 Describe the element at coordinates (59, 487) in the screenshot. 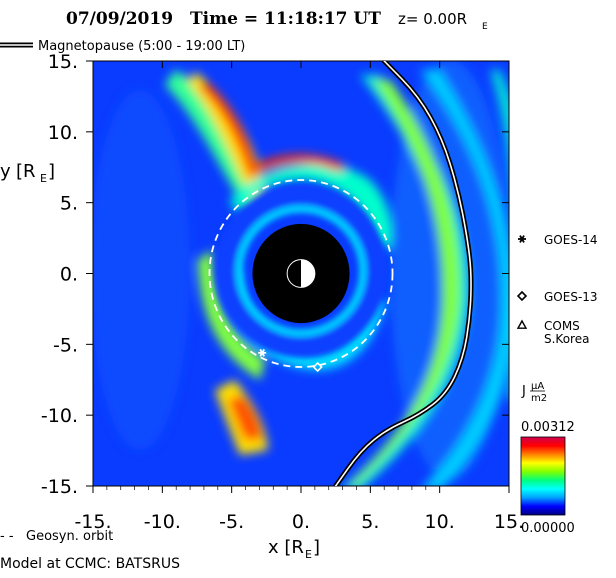

I see `y-tick-label: -15.` at that location.